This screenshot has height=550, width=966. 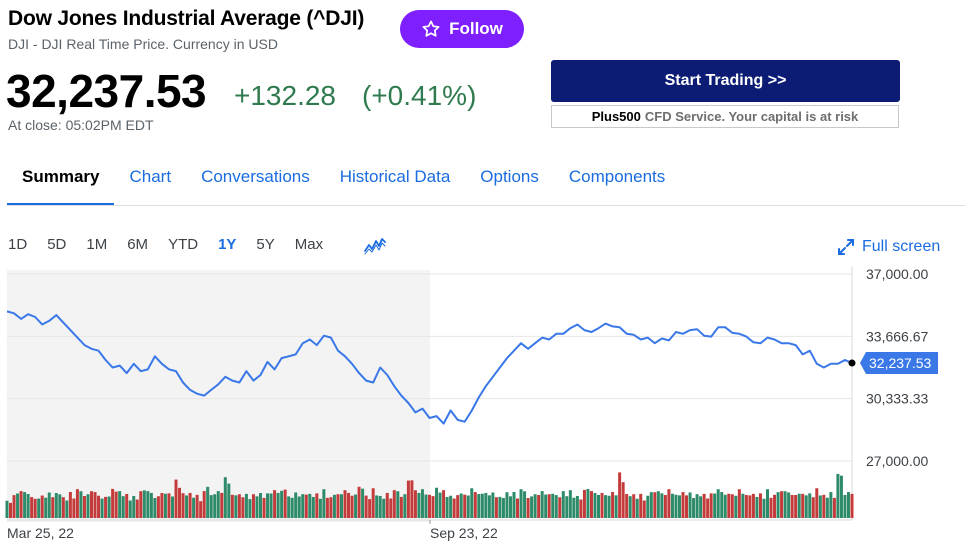 I want to click on range-6m: 6M, so click(x=138, y=244).